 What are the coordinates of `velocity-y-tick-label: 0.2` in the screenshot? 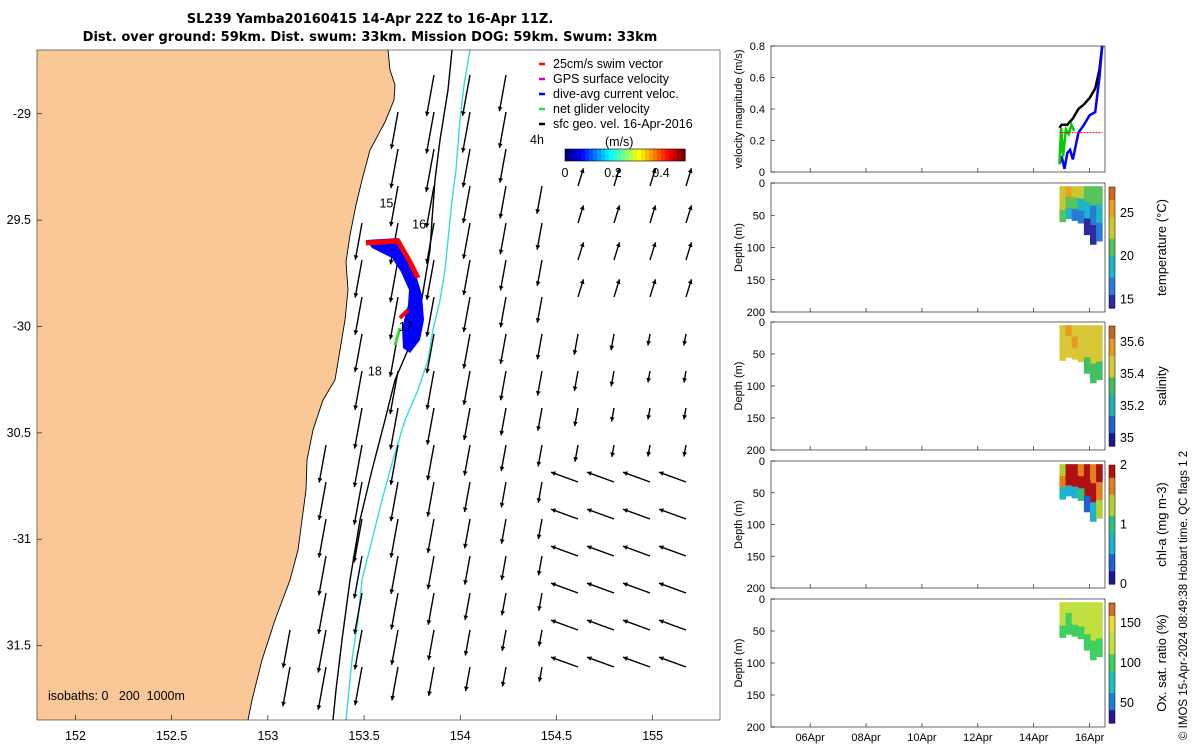 It's located at (757, 142).